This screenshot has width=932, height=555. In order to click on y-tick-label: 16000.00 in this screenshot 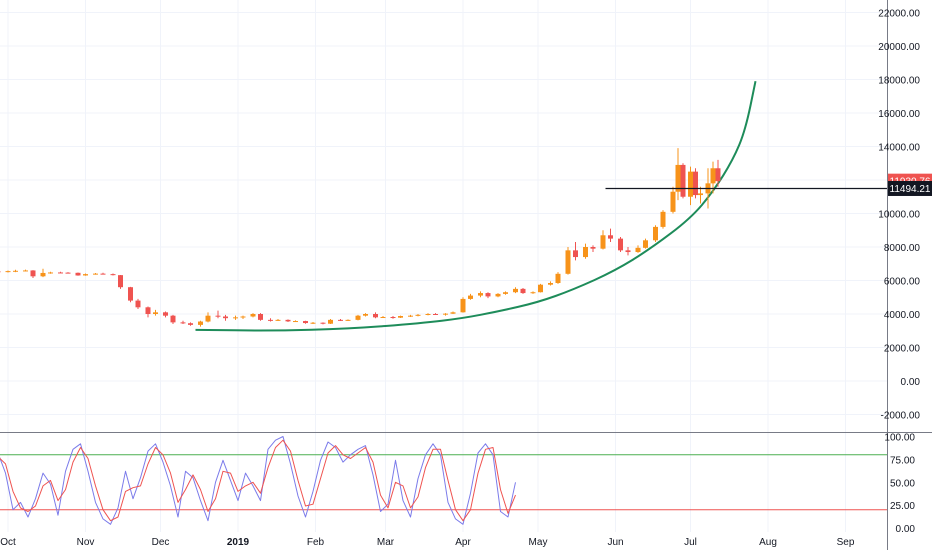, I will do `click(899, 114)`.